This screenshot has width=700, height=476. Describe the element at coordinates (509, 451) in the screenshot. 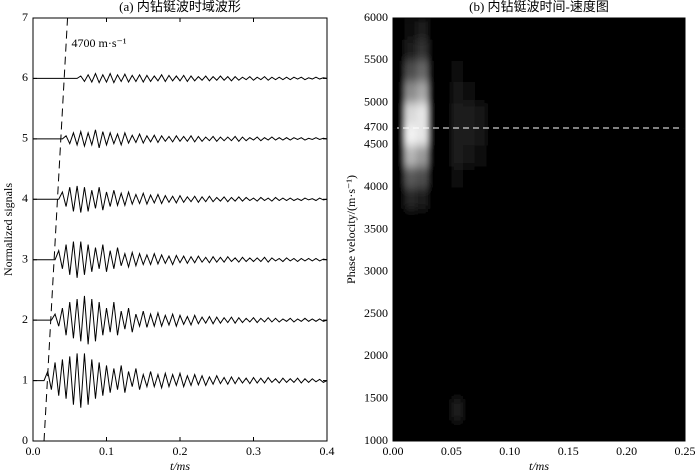

I see `x-tick-label: 0.10` at that location.